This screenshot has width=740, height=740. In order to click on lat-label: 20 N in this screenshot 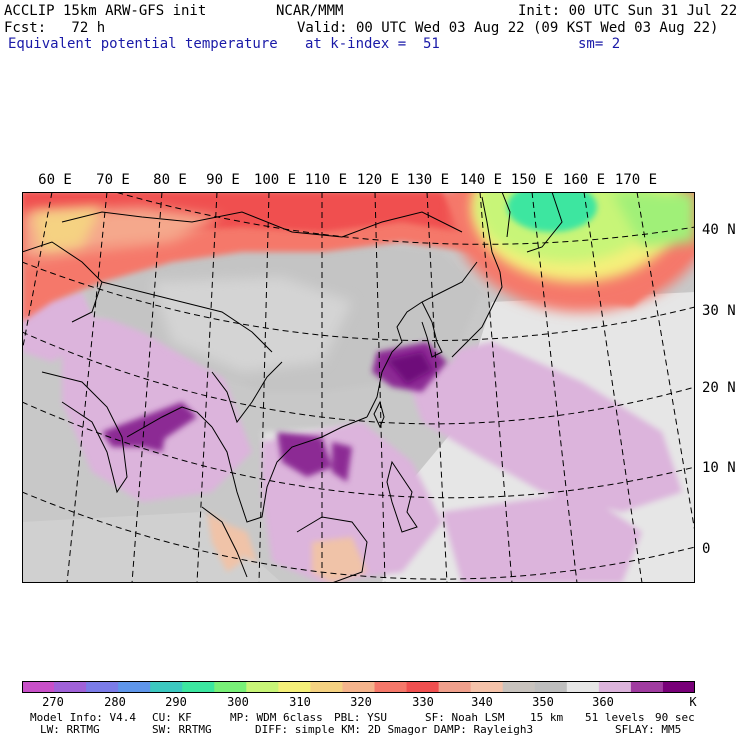, I will do `click(719, 388)`.